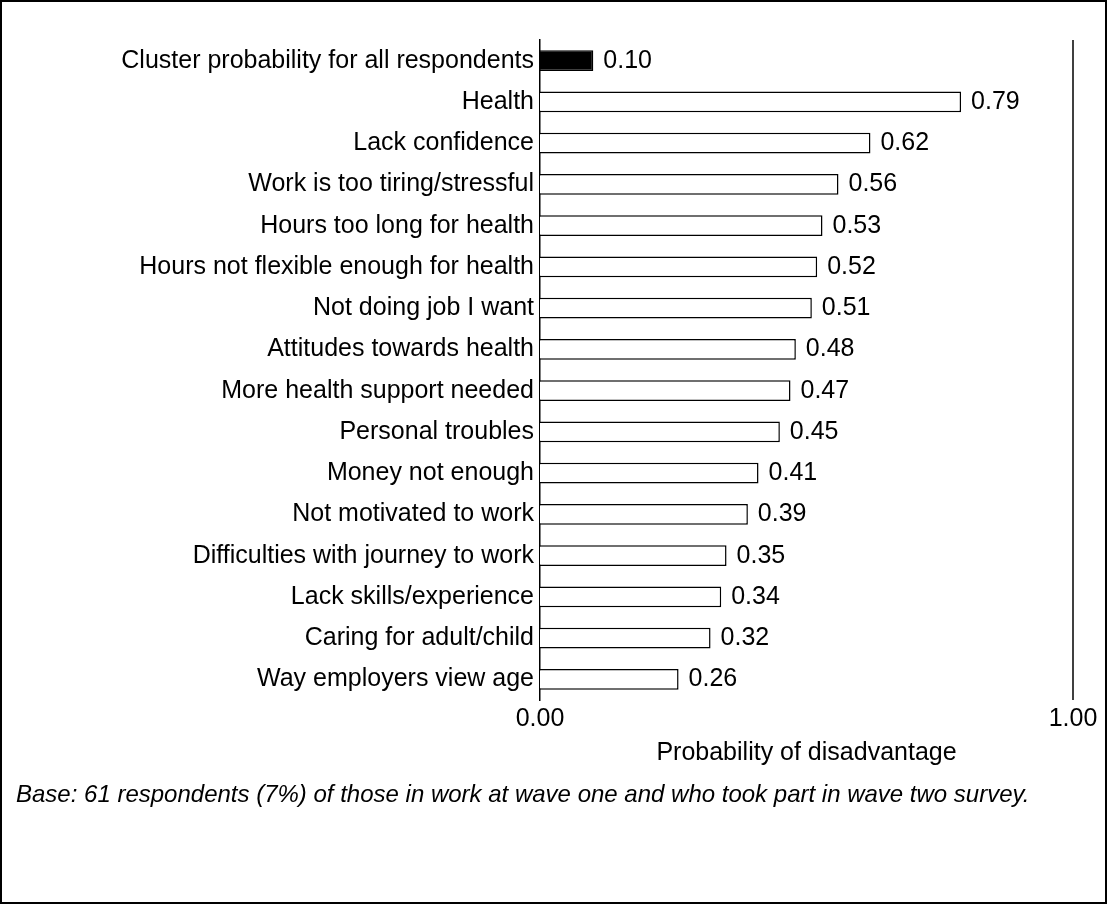 This screenshot has width=1107, height=904. I want to click on y-tick-label: Difficulties with journey to work, so click(363, 553).